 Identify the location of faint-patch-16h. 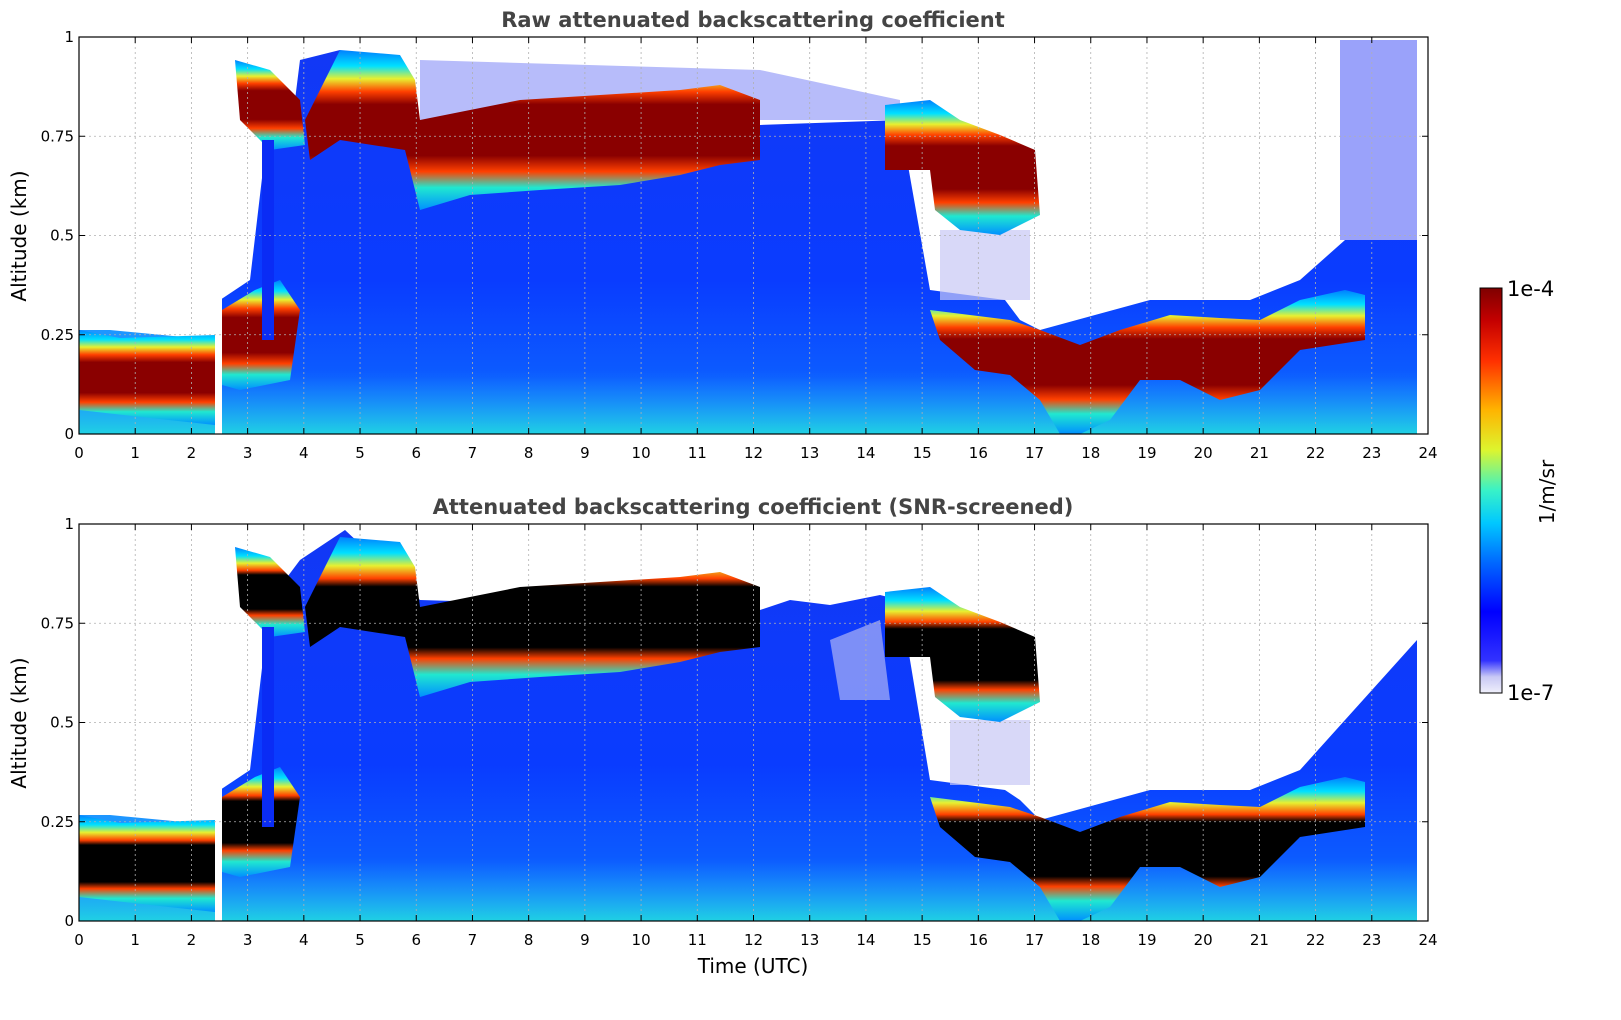
(985, 265).